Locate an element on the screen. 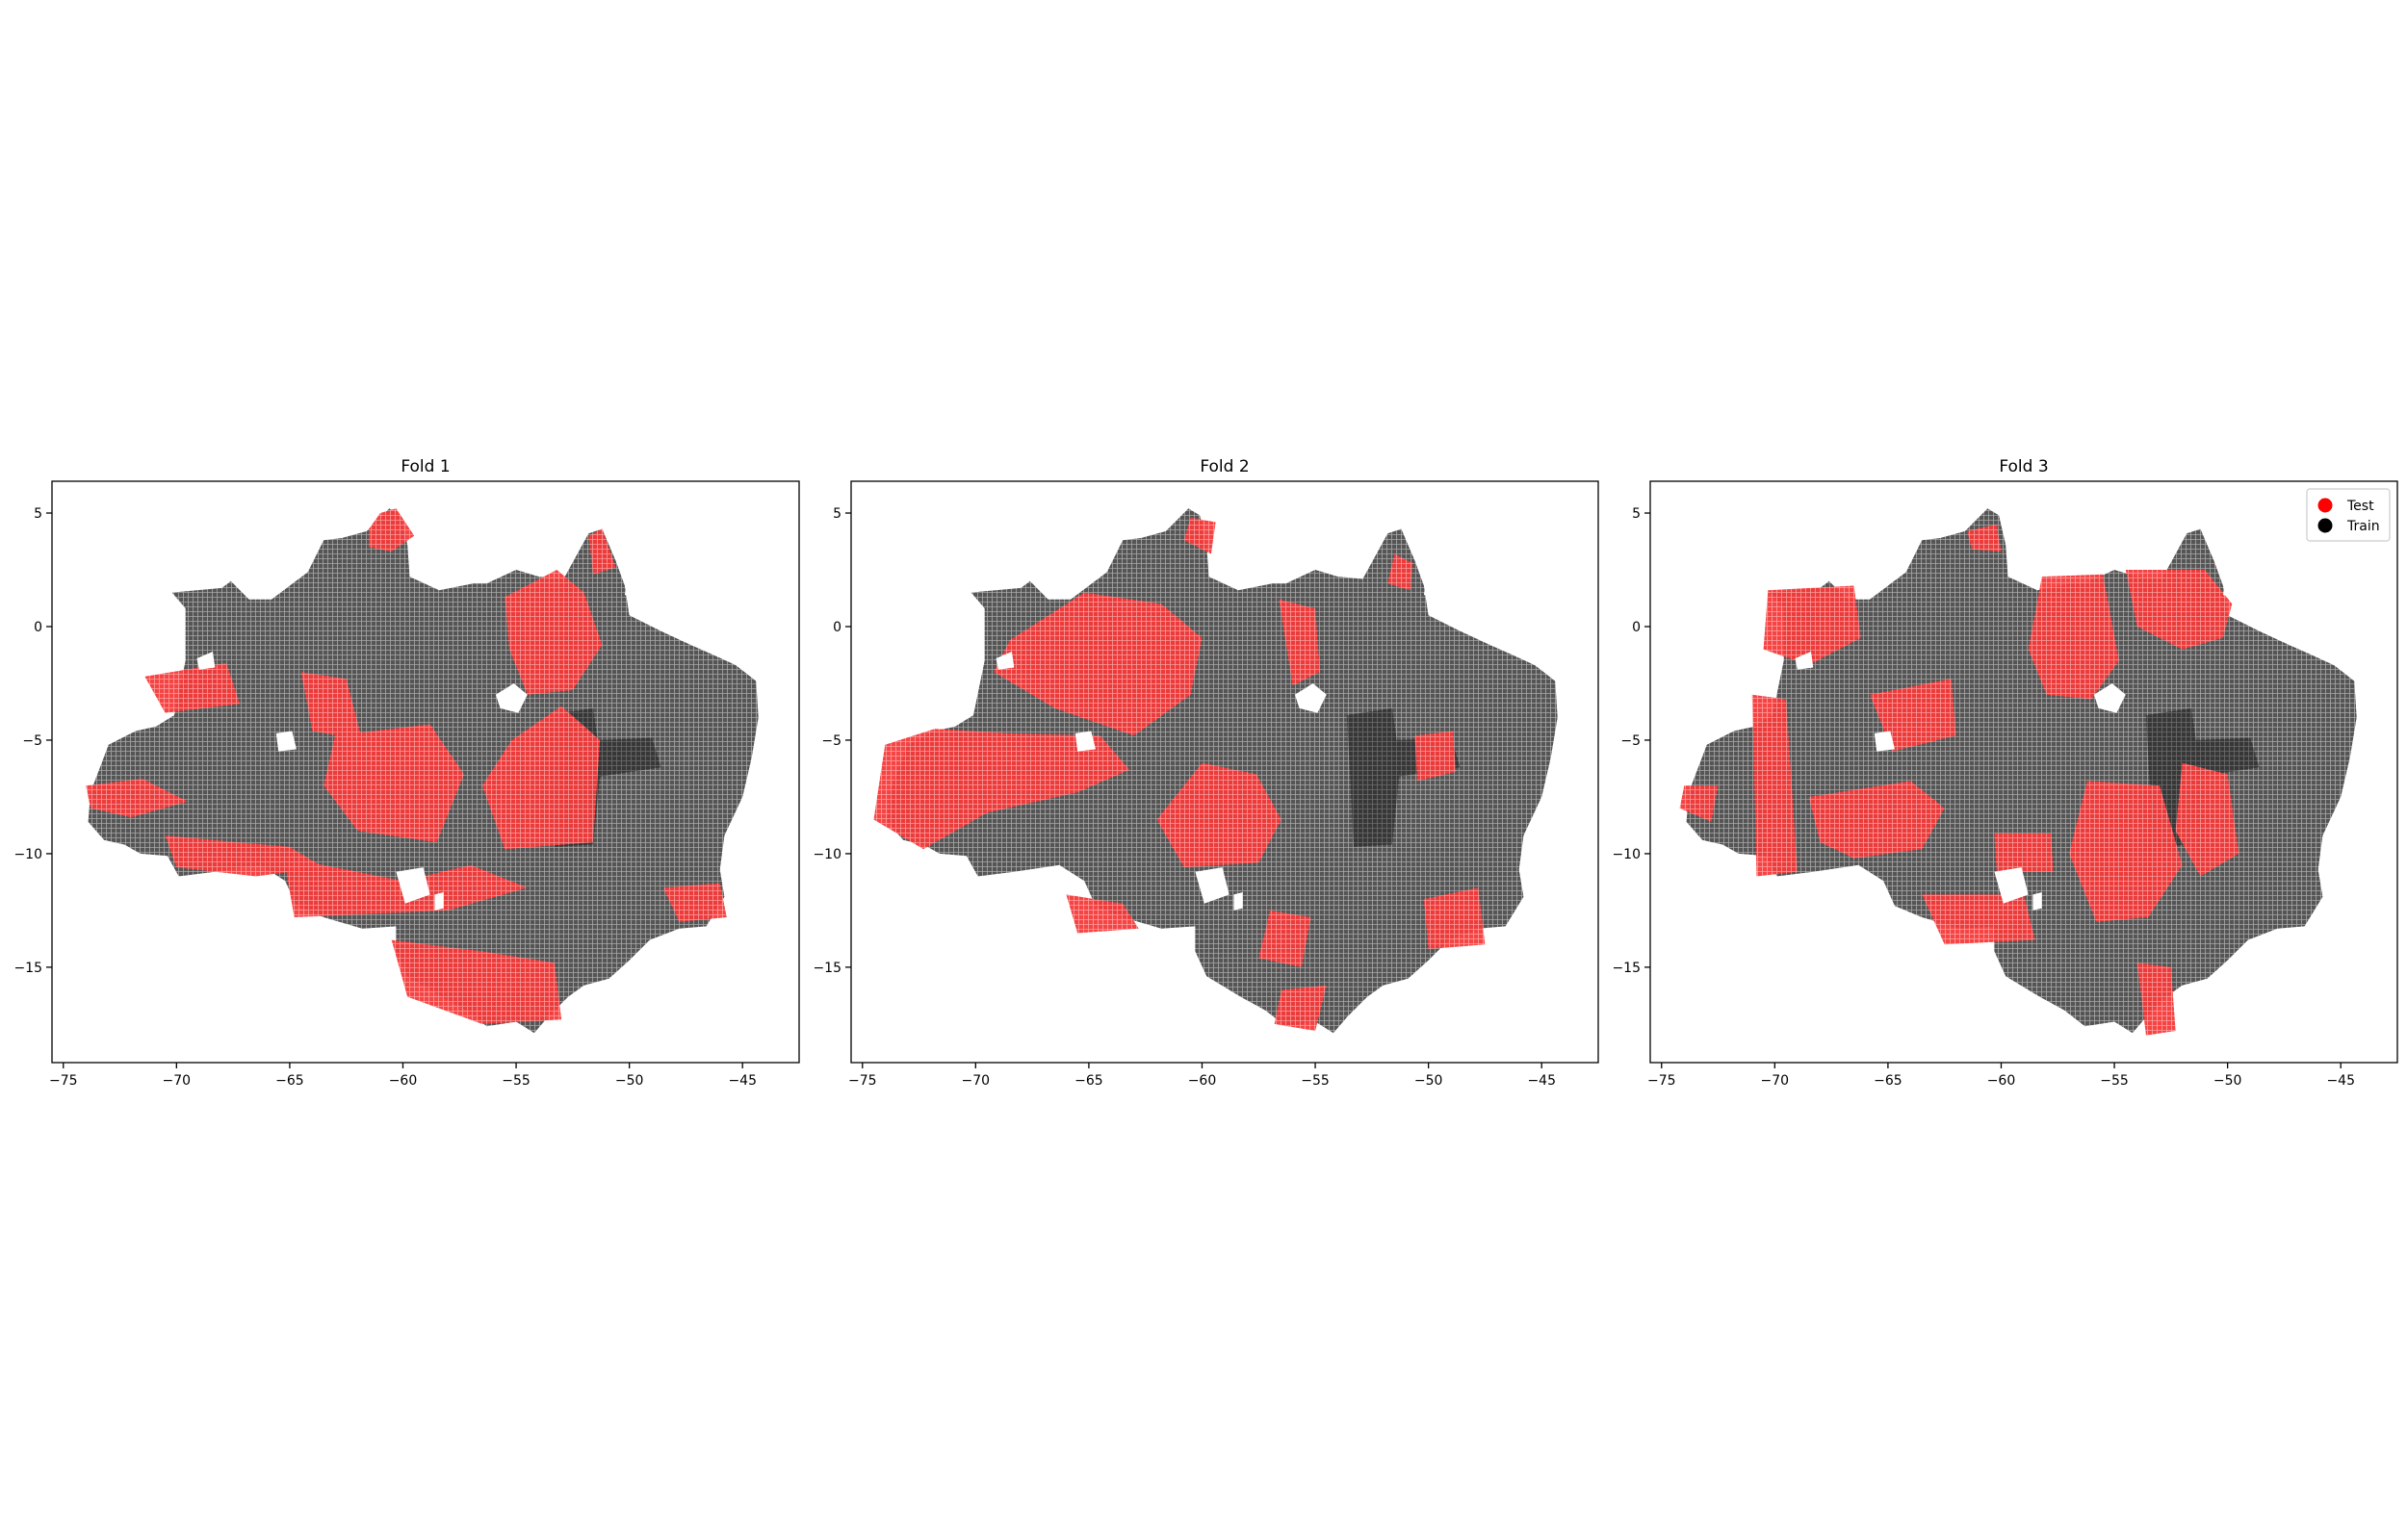  panel-title: Fold 2 is located at coordinates (1224, 466).